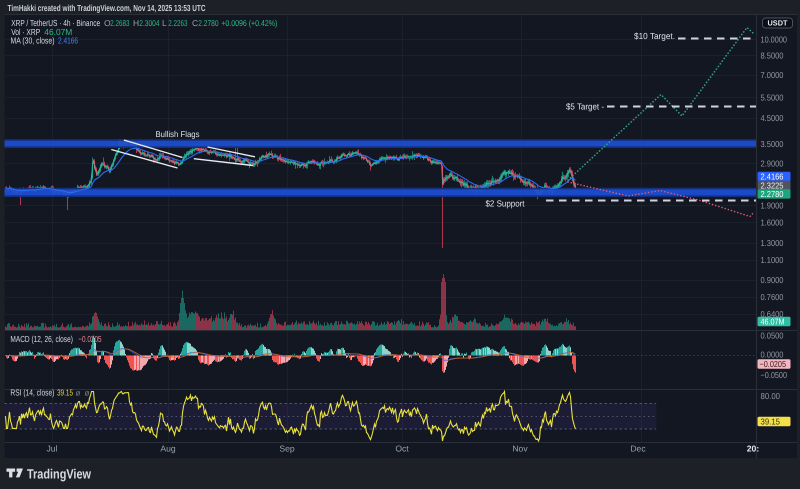 The image size is (800, 489). What do you see at coordinates (168, 448) in the screenshot?
I see `svg-text: Aug` at bounding box center [168, 448].